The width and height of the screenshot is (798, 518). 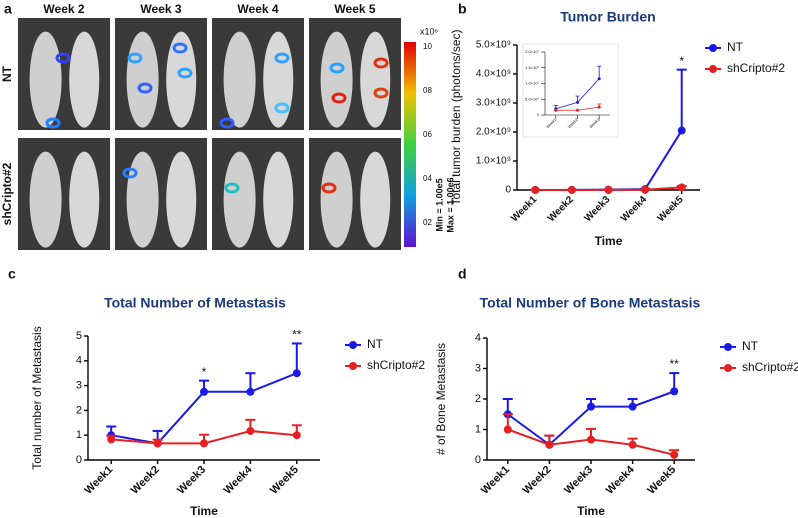 What do you see at coordinates (439, 204) in the screenshot?
I see `colorbar-note: Min = 1.00e5` at bounding box center [439, 204].